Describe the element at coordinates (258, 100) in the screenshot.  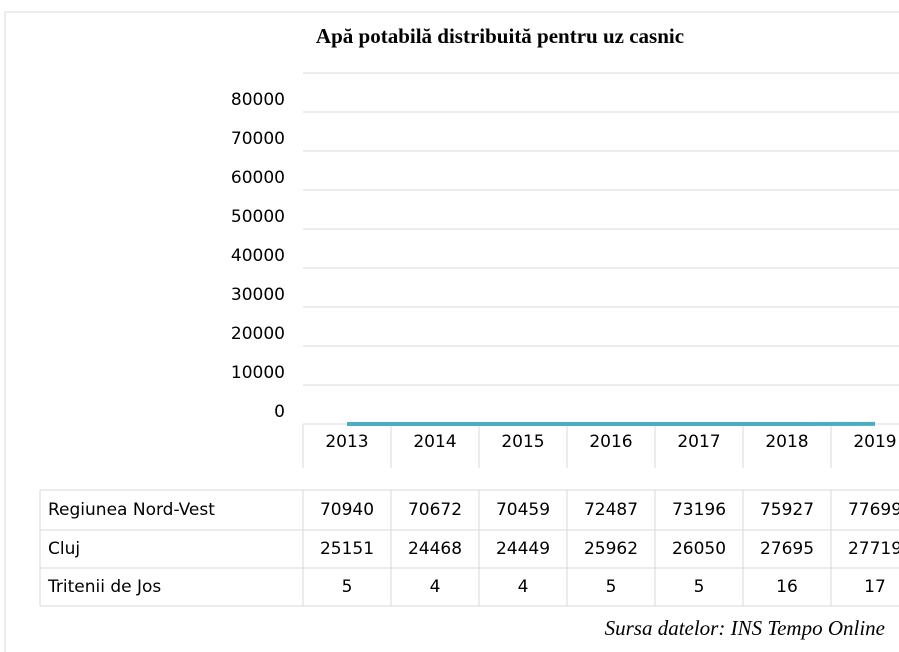
I see `y-tick-label: 80000` at that location.